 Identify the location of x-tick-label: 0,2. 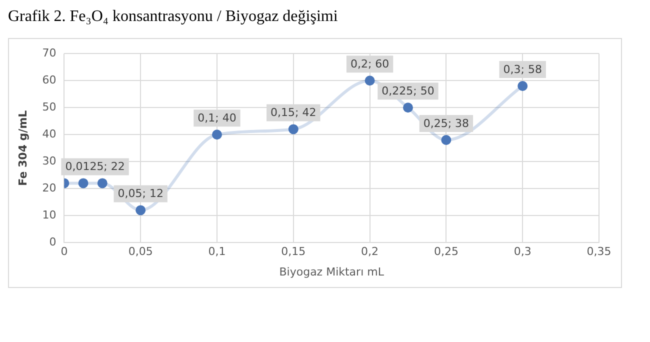
(370, 251).